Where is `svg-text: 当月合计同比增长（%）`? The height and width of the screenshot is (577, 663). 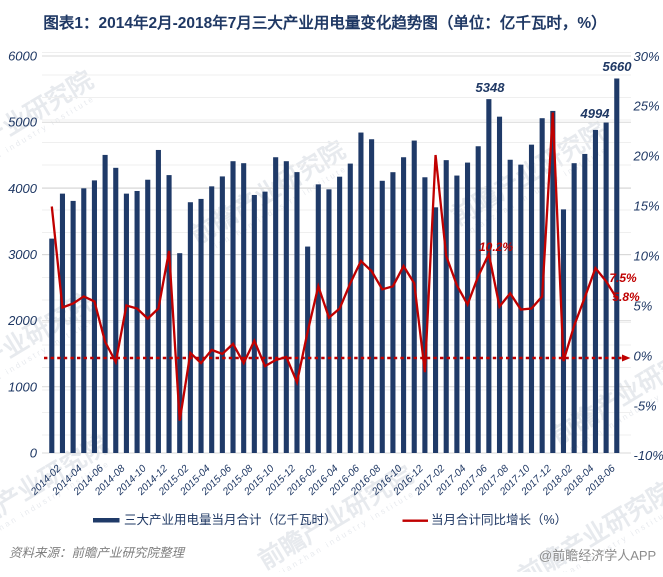 svg-text: 当月合计同比增长（%） is located at coordinates (499, 519).